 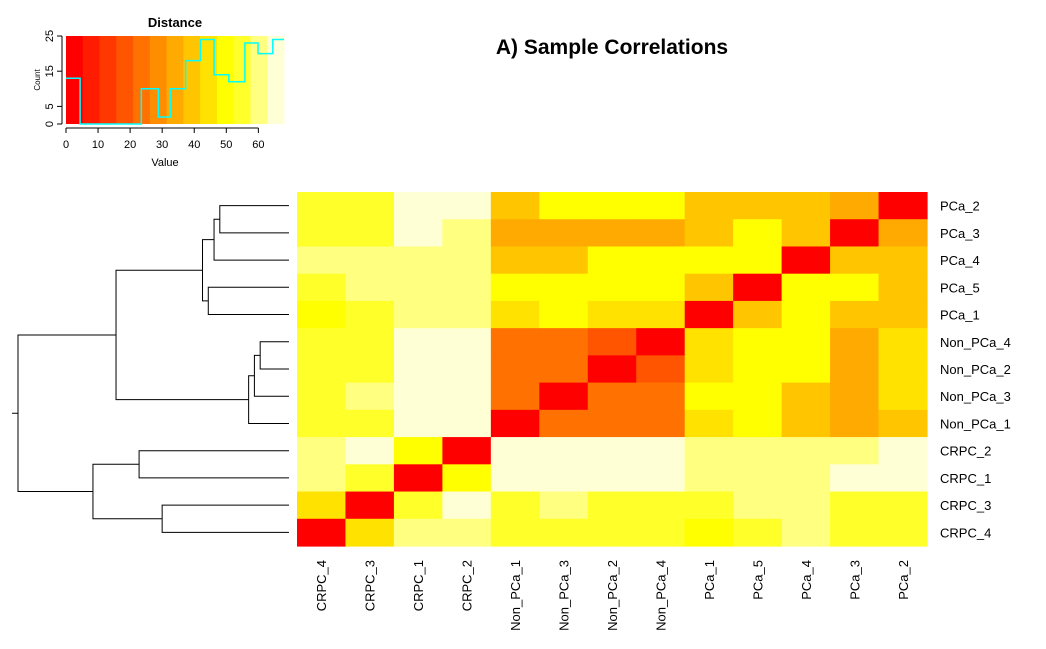 I want to click on key-y-tick-label: 5, so click(x=50, y=106).